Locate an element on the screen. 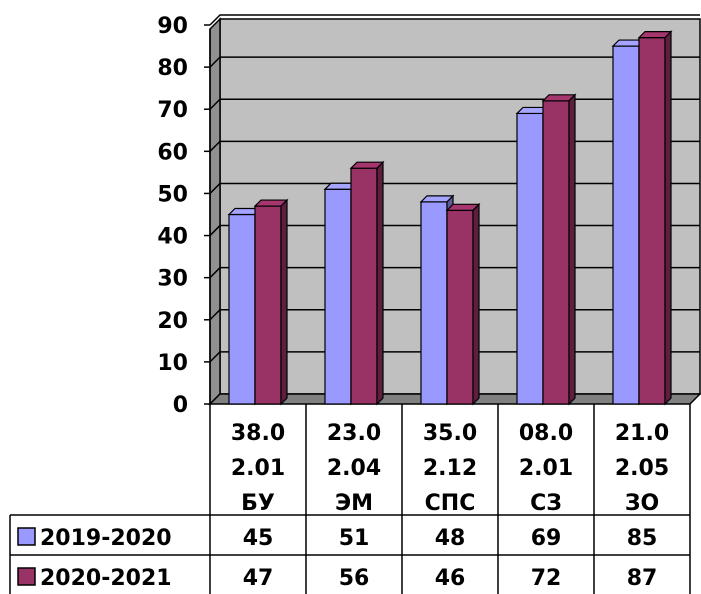 Image resolution: width=701 pixels, height=594 pixels. category-label: СПС is located at coordinates (450, 503).